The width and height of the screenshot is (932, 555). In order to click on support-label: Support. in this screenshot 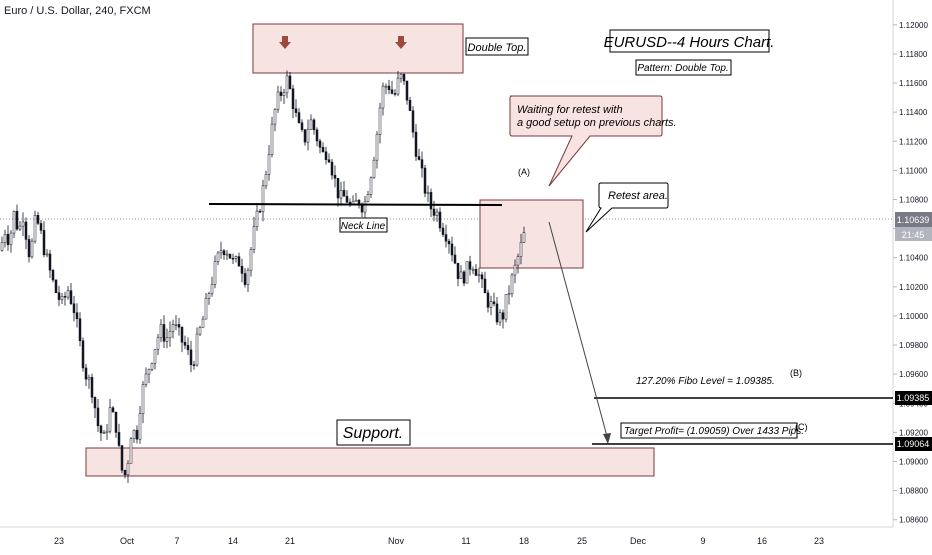, I will do `click(373, 433)`.